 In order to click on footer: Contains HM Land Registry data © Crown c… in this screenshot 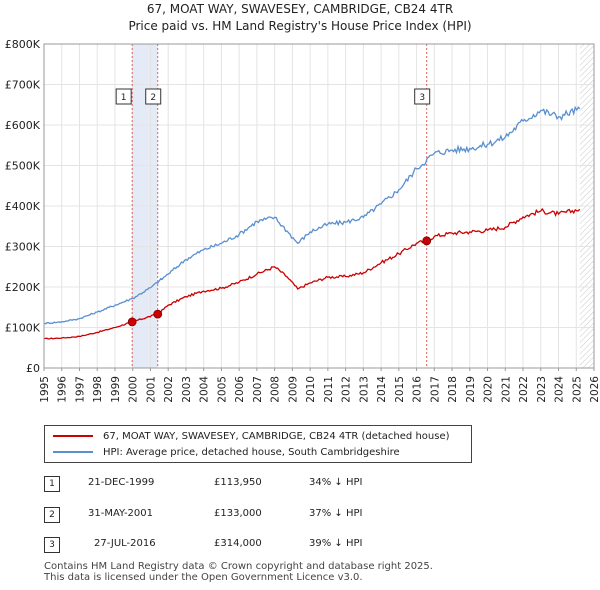, I will do `click(238, 572)`.